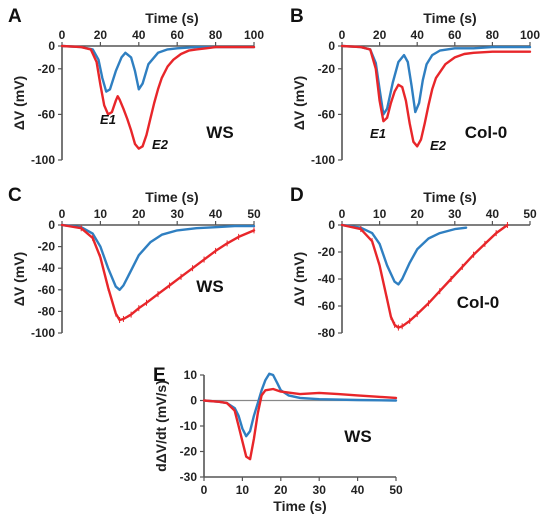  Describe the element at coordinates (297, 16) in the screenshot. I see `panel-letter: B` at that location.